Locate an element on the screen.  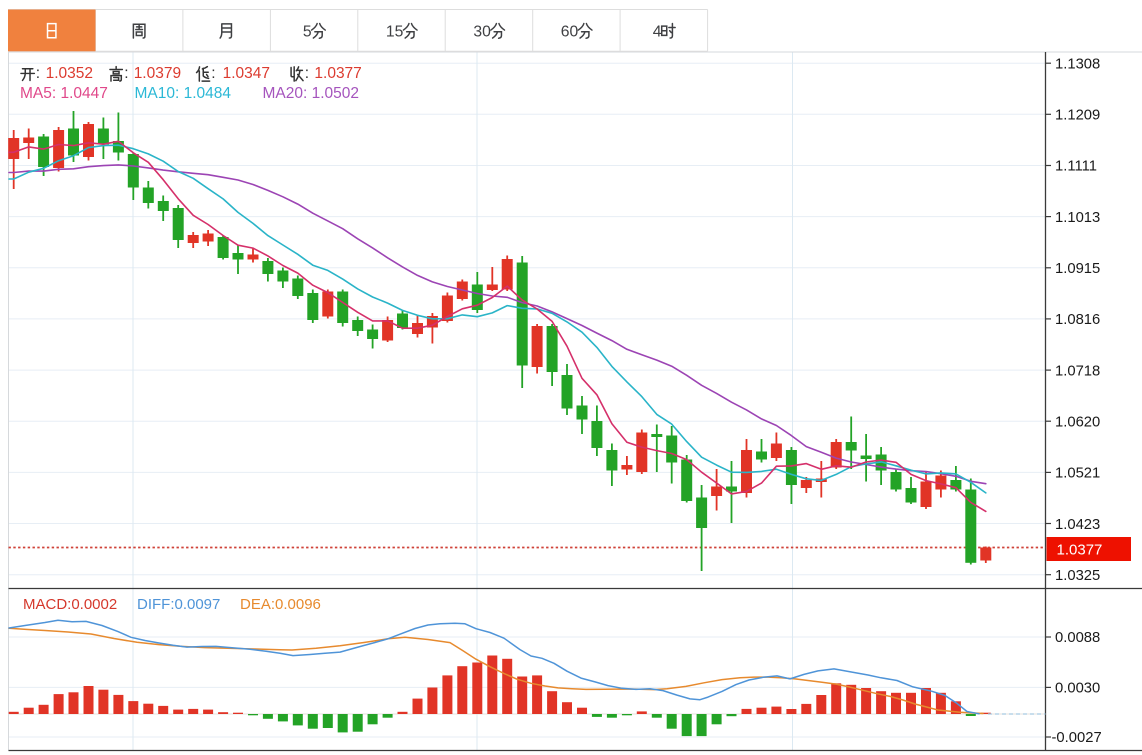
svg-text: 1.0347 is located at coordinates (246, 73).